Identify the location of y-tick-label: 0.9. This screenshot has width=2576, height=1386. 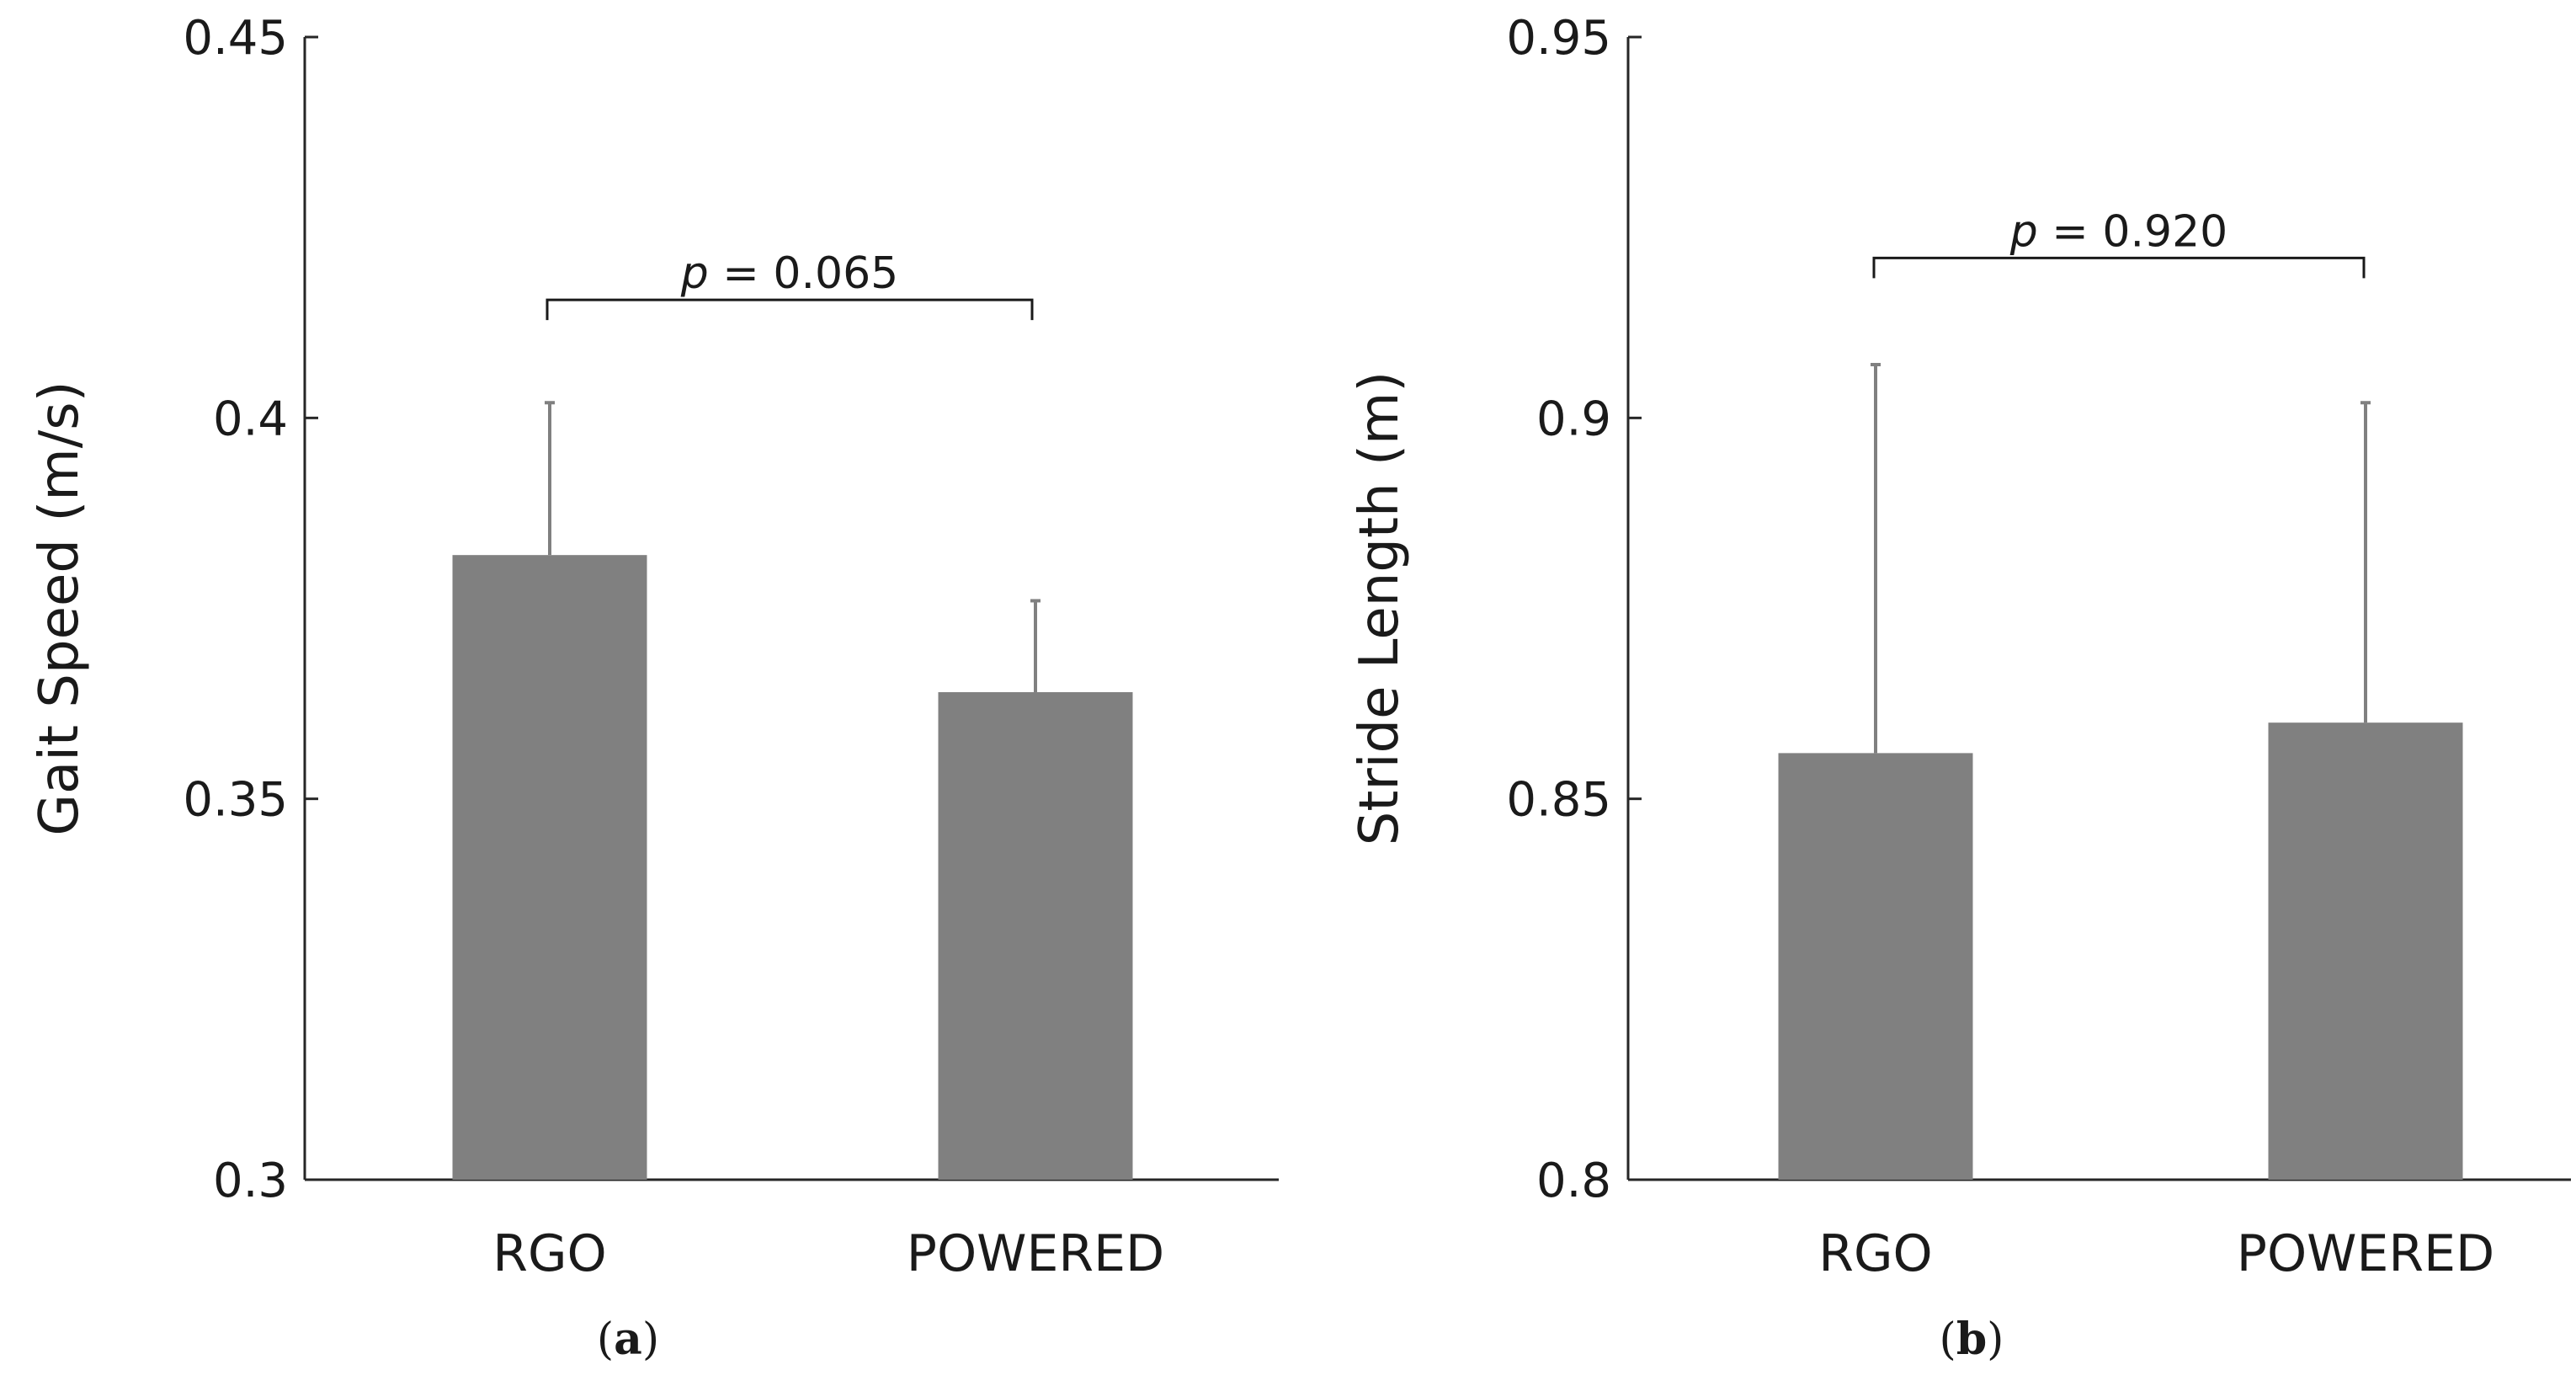
(1573, 419).